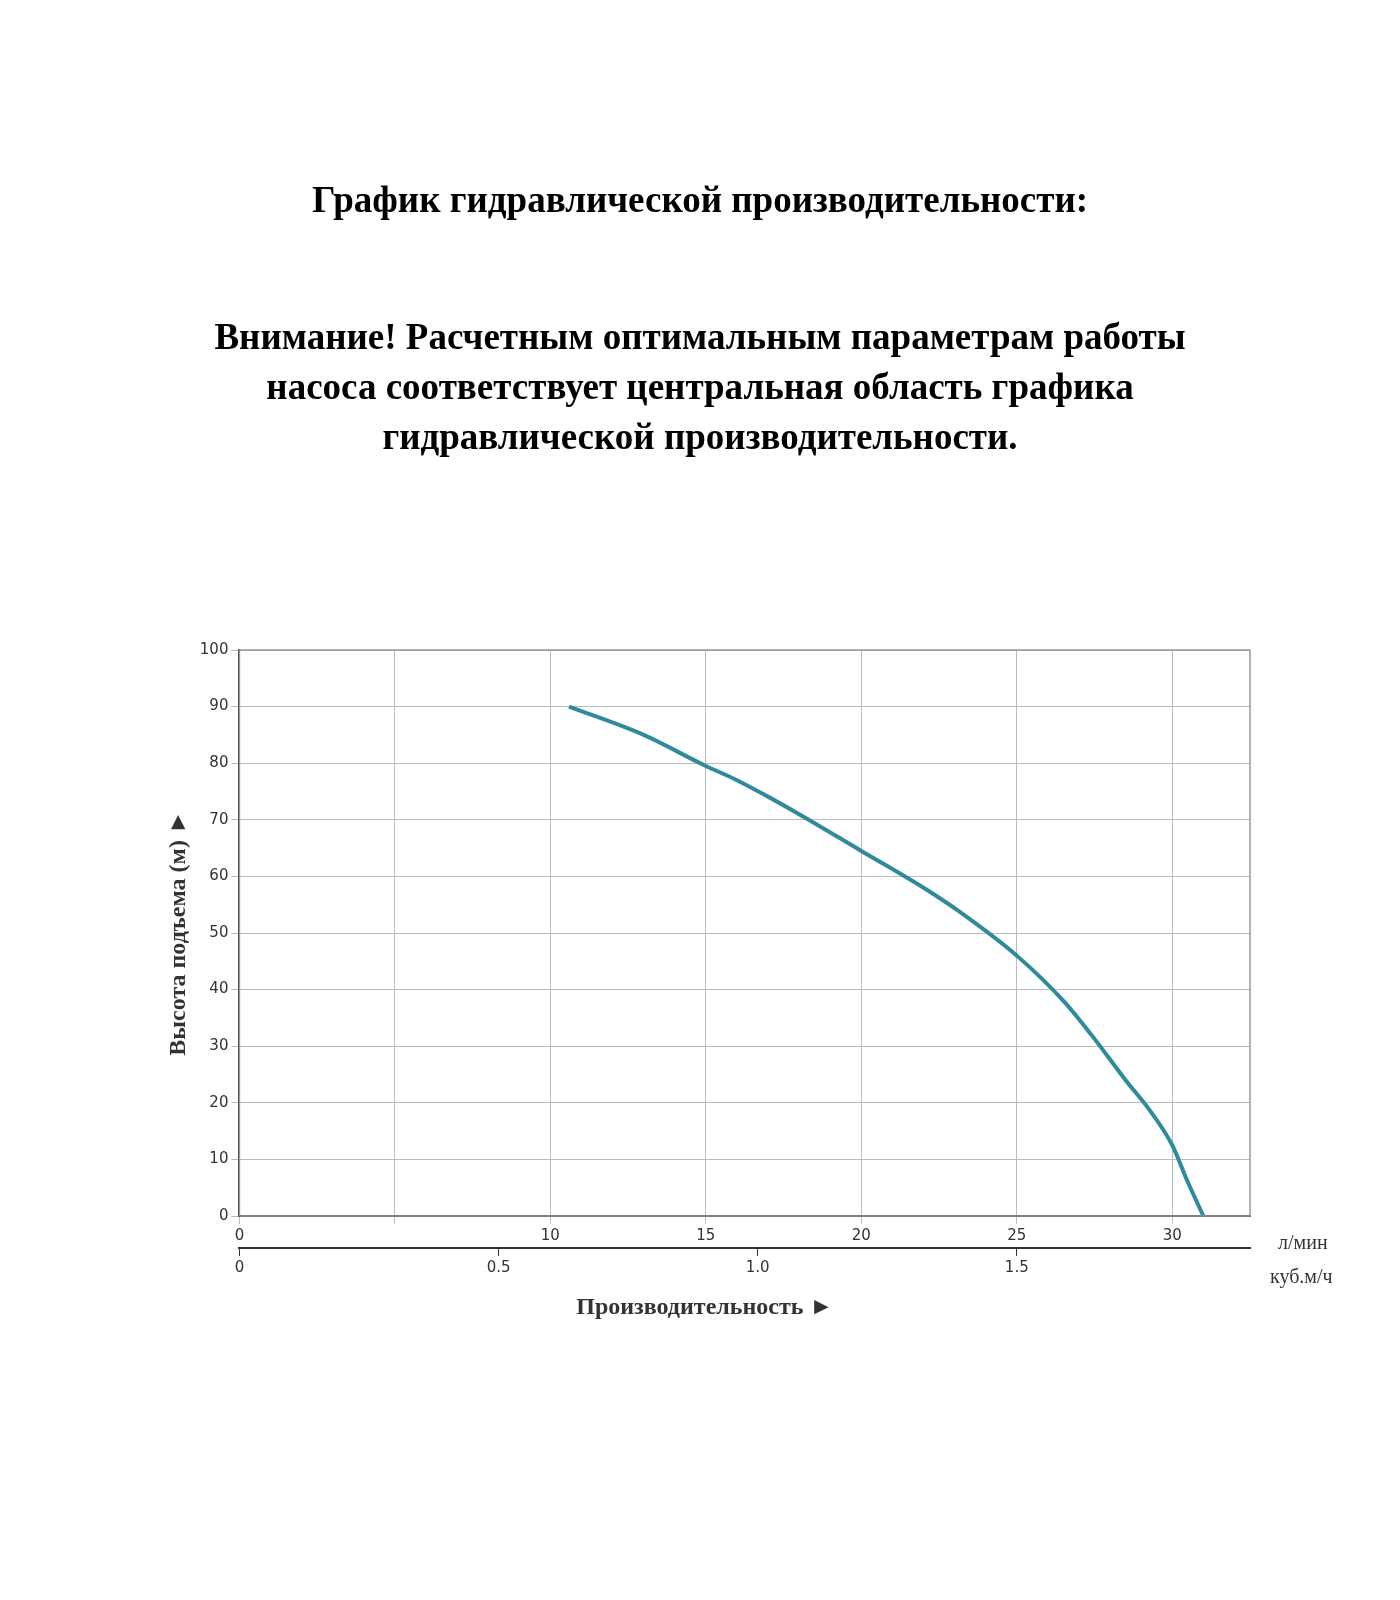 This screenshot has width=1400, height=1600. I want to click on x2-axis-title: куб.м/ч, so click(1301, 1277).